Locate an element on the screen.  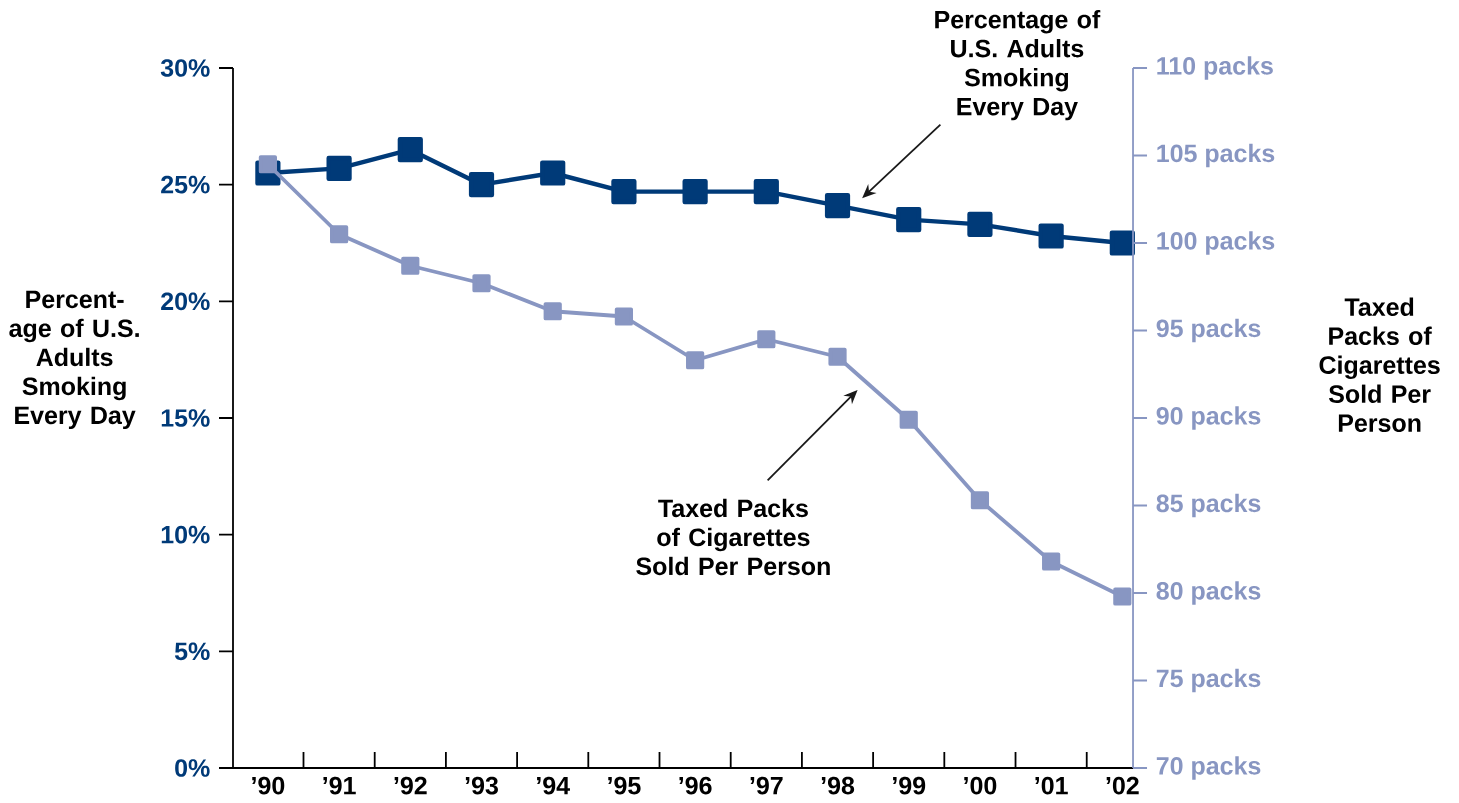
x-tick-label: ’00 is located at coordinates (980, 785).